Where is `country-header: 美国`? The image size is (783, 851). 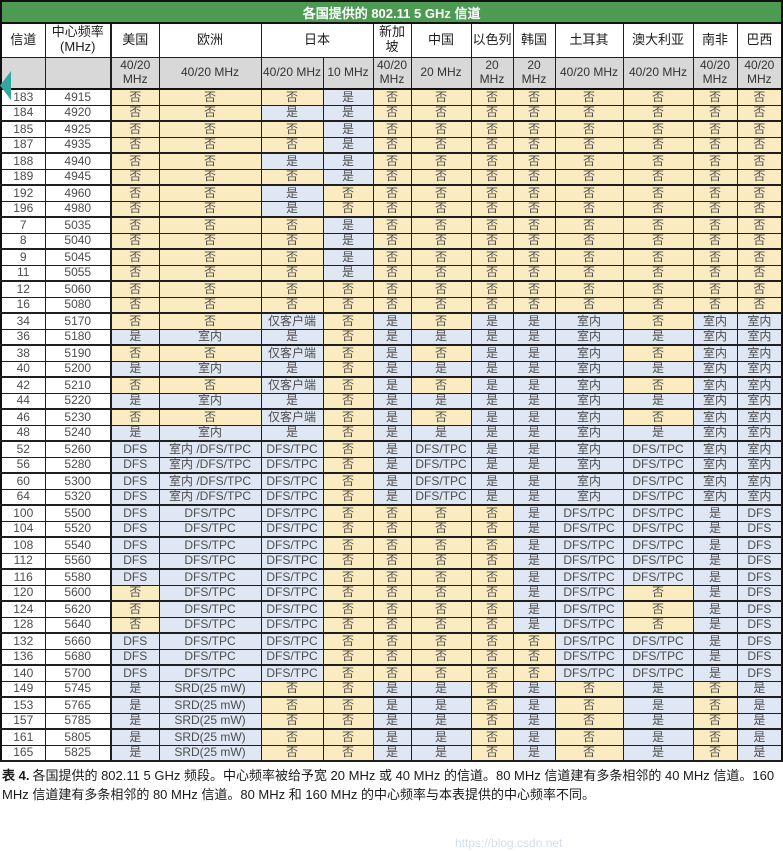
country-header: 美国 is located at coordinates (135, 40).